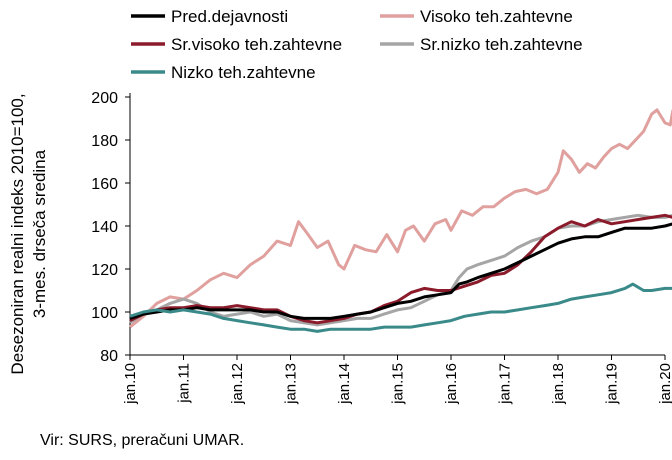 The image size is (672, 460). Describe the element at coordinates (142, 440) in the screenshot. I see `source-note: Vir: SURS, preračuni UMAR.` at that location.